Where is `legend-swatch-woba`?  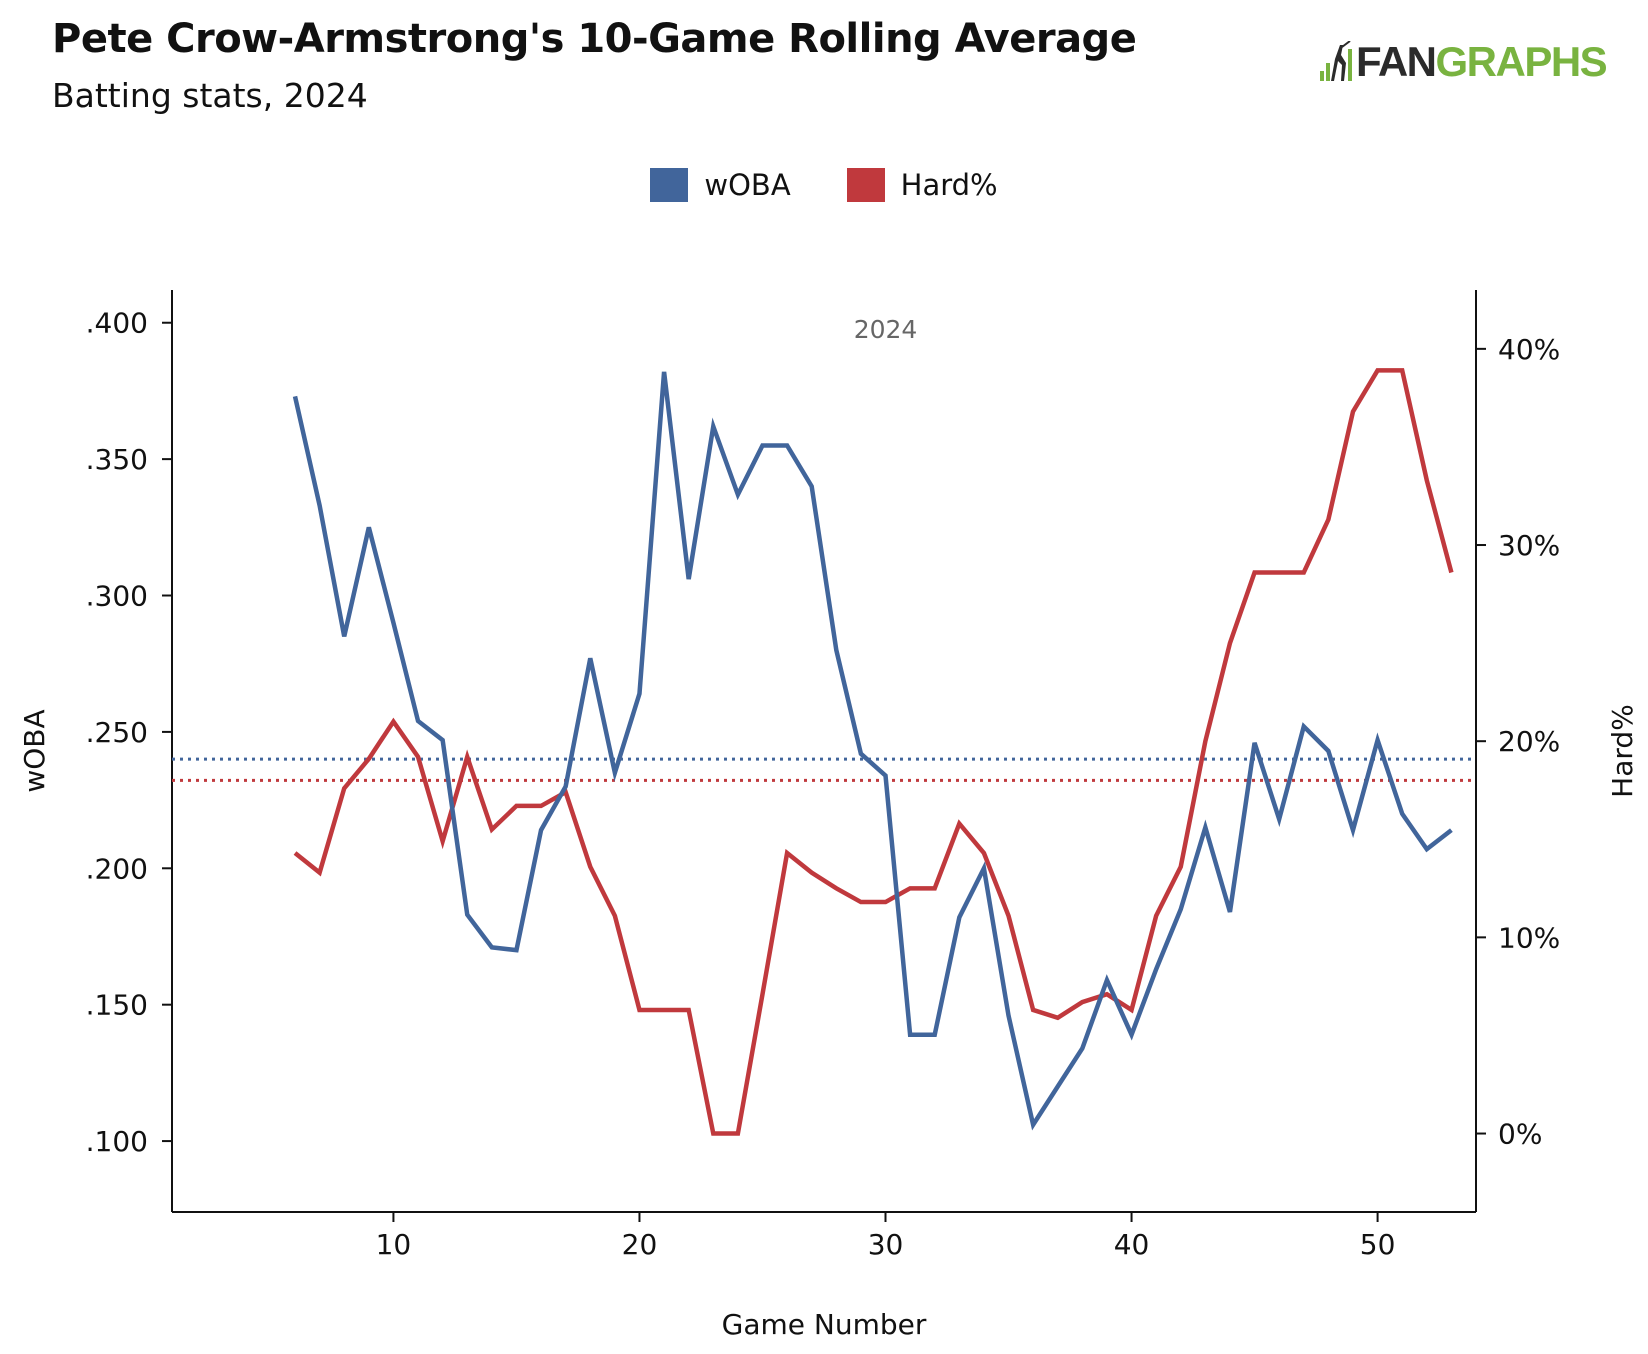
legend-swatch-woba is located at coordinates (669, 185).